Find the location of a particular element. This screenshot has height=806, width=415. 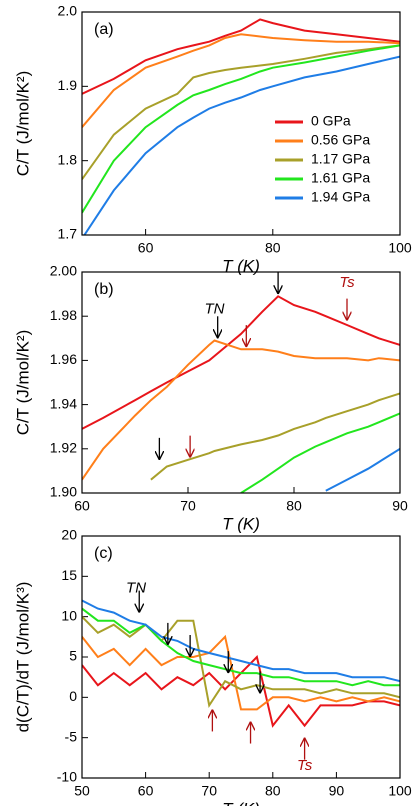

y-tick-label: 2.0 is located at coordinates (68, 11).